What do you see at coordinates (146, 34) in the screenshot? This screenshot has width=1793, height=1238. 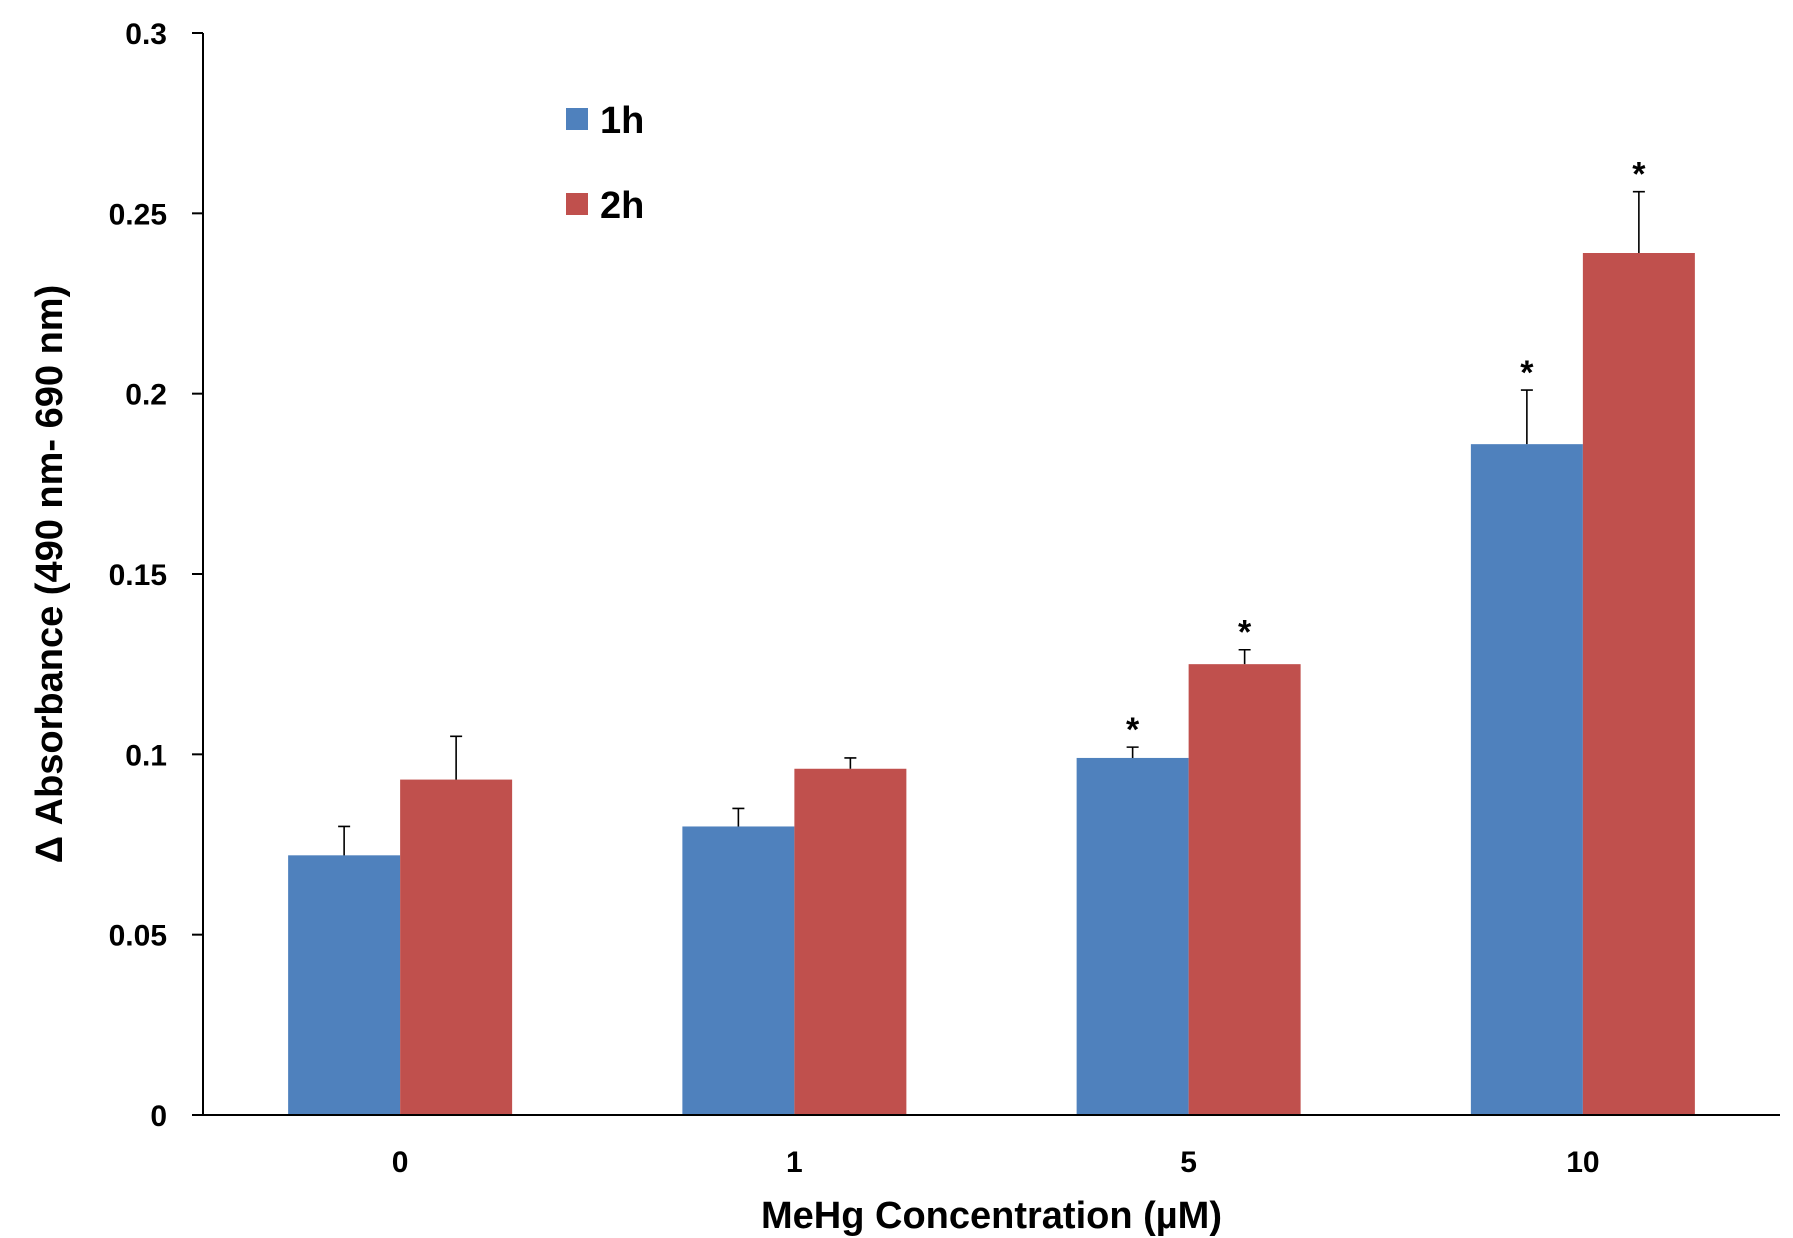 I see `y-tick-label: 0.3` at bounding box center [146, 34].